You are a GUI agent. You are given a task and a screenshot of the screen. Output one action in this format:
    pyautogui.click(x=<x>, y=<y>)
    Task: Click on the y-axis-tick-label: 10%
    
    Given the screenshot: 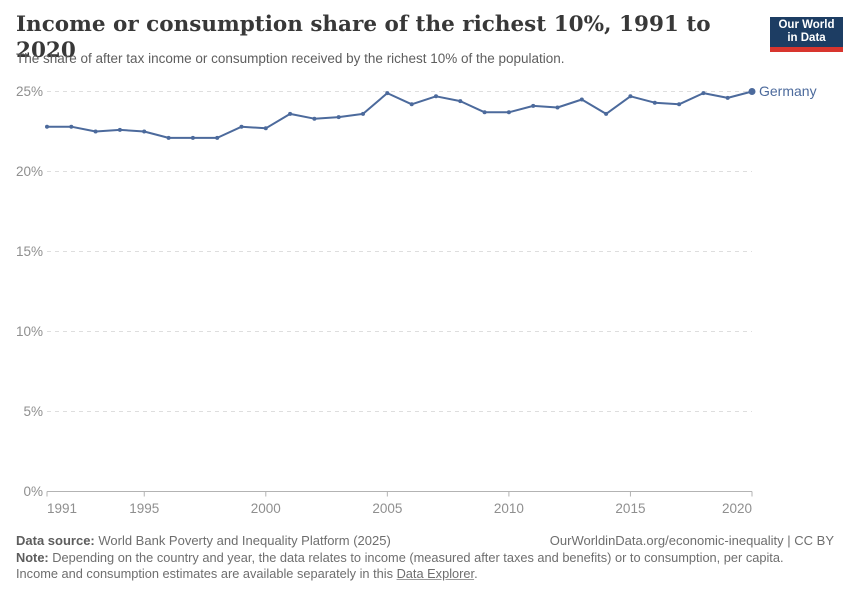 What is the action you would take?
    pyautogui.click(x=29, y=331)
    